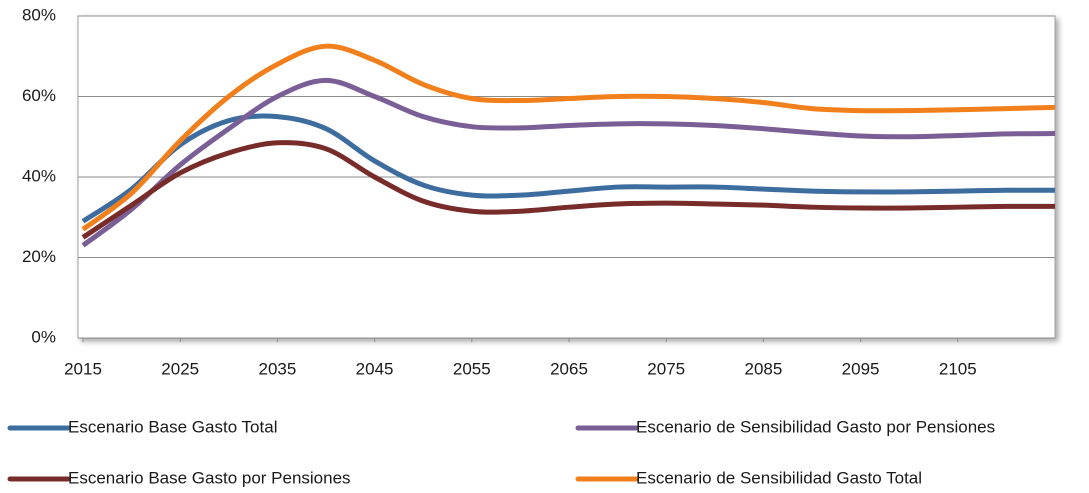 This screenshot has width=1089, height=493. I want to click on x-tick-label: 2055, so click(472, 368).